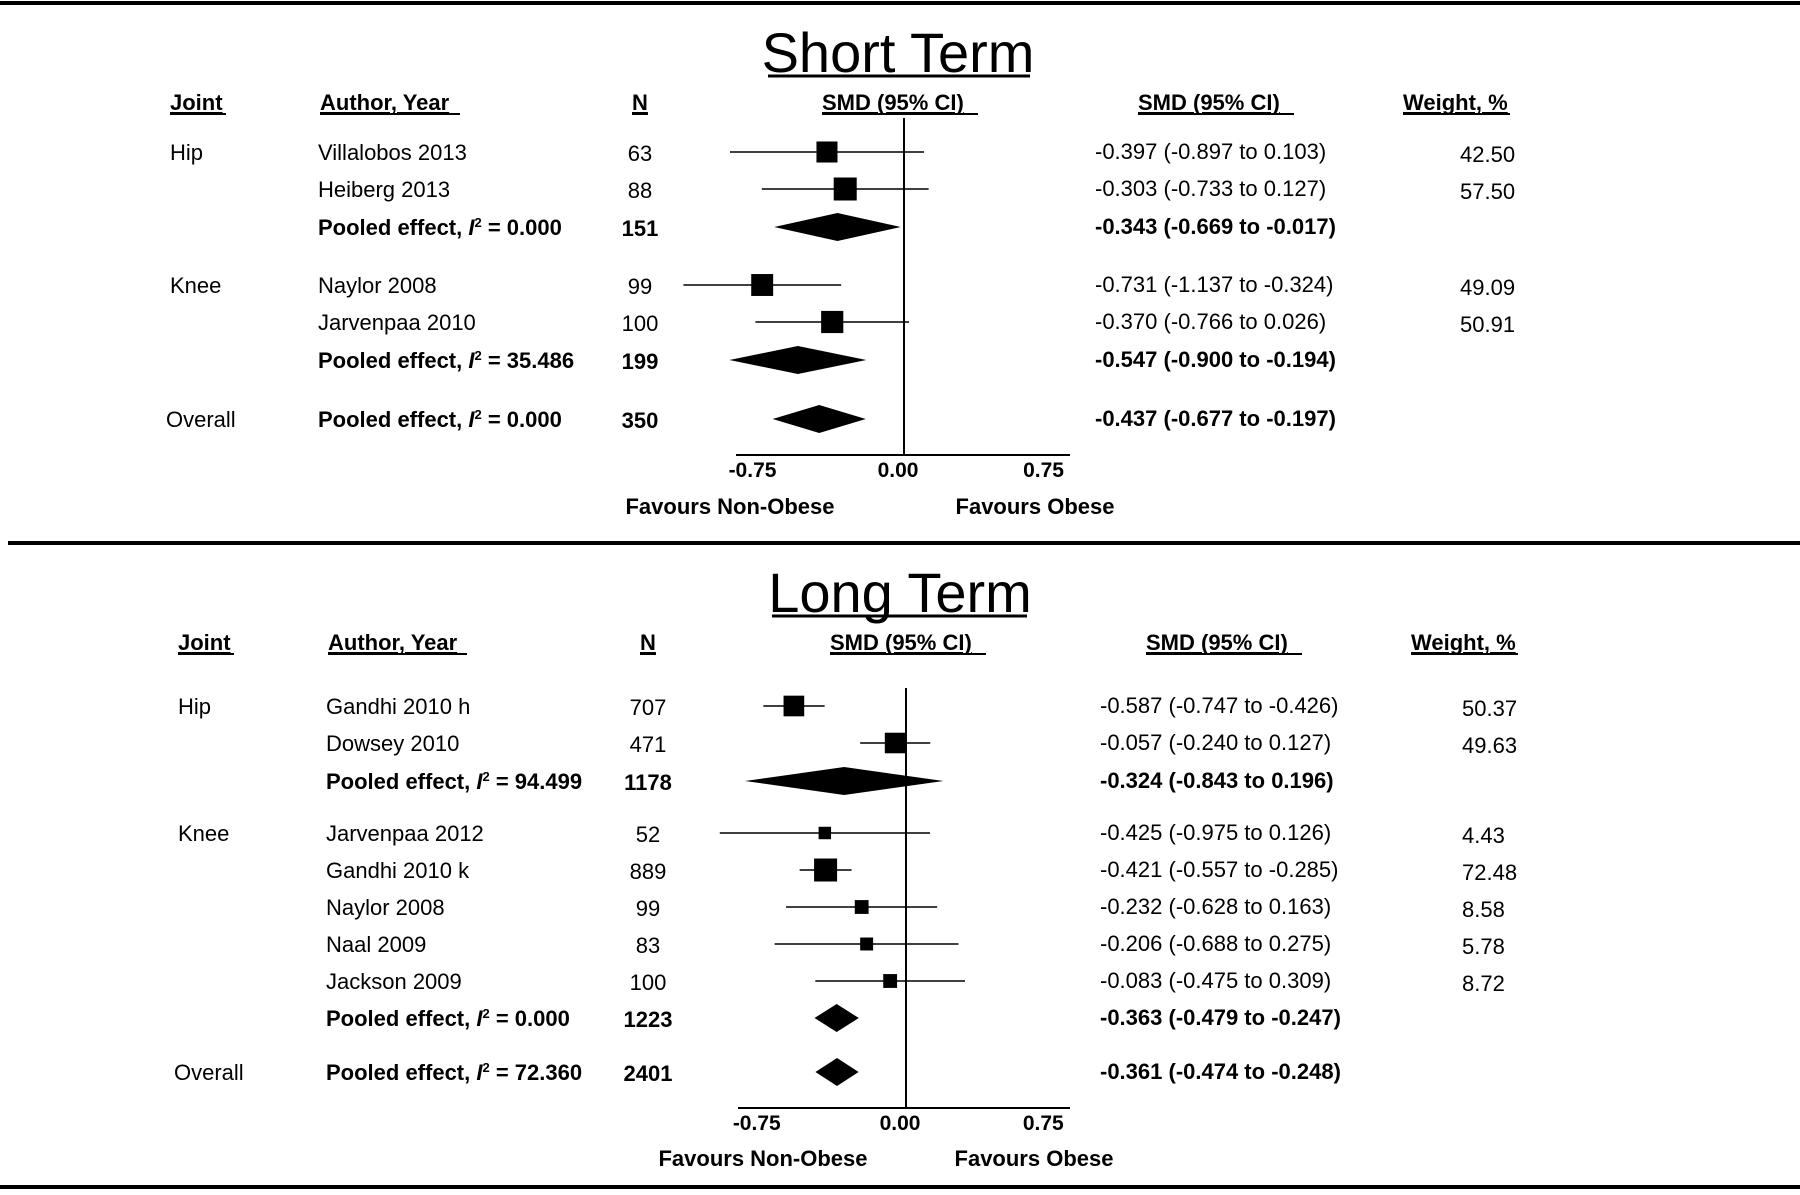 Image resolution: width=1800 pixels, height=1195 pixels. I want to click on sample-size: 1178, so click(648, 782).